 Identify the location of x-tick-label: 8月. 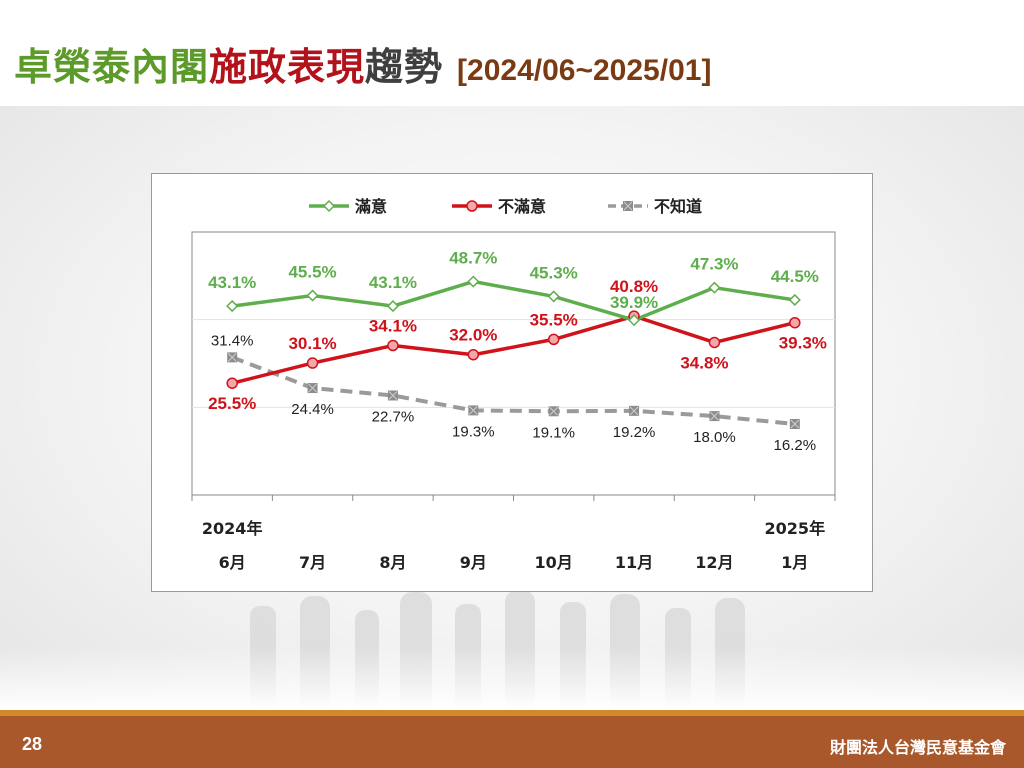
(392, 562).